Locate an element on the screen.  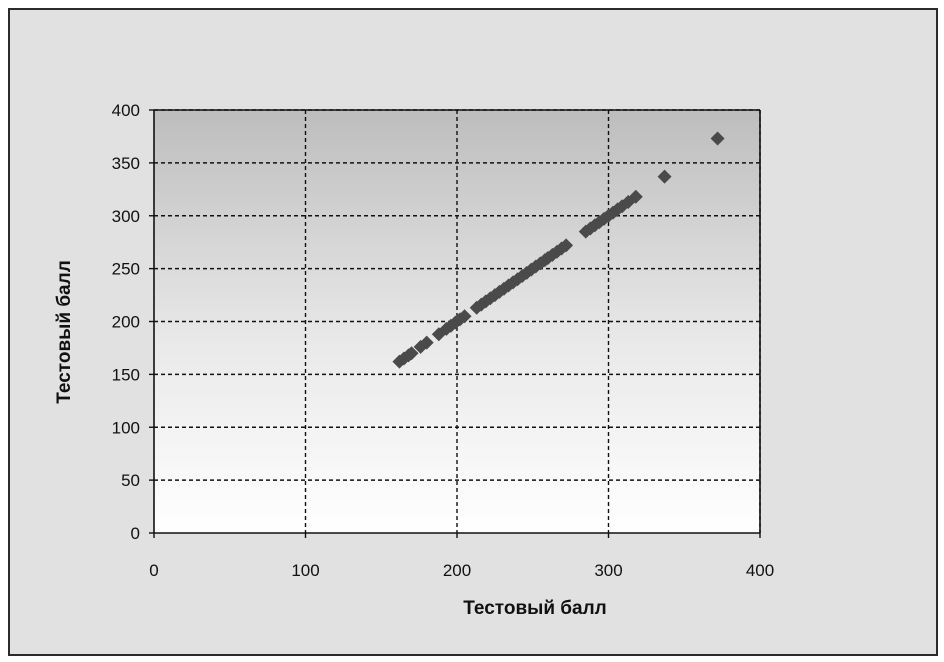
x-tick-labels: 0 100 200 300 400 is located at coordinates (461, 570).